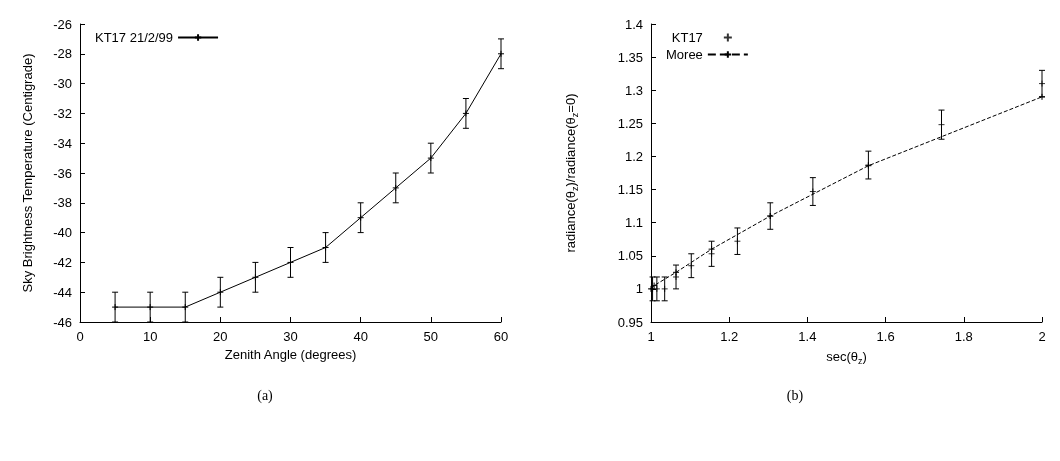 This screenshot has height=461, width=1060. Describe the element at coordinates (62, 113) in the screenshot. I see `y-tick-label: -32` at that location.